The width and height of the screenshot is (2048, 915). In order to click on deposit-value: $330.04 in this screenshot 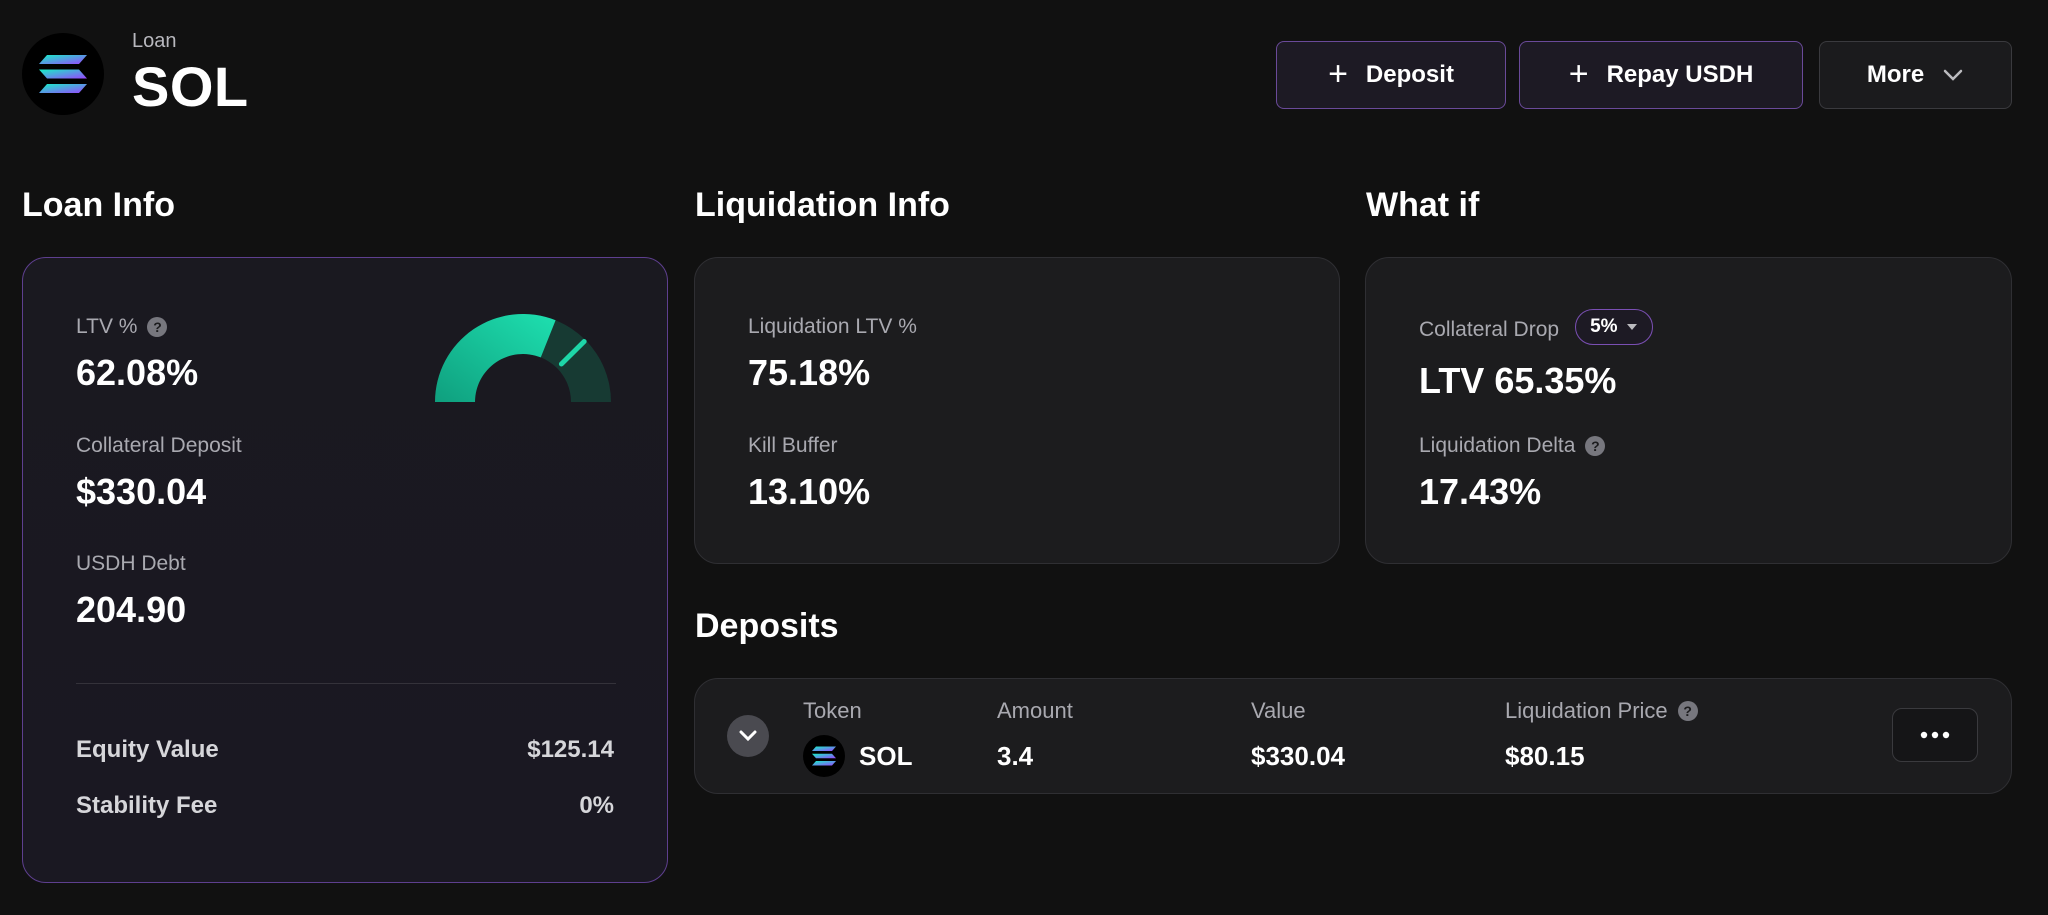, I will do `click(1298, 756)`.